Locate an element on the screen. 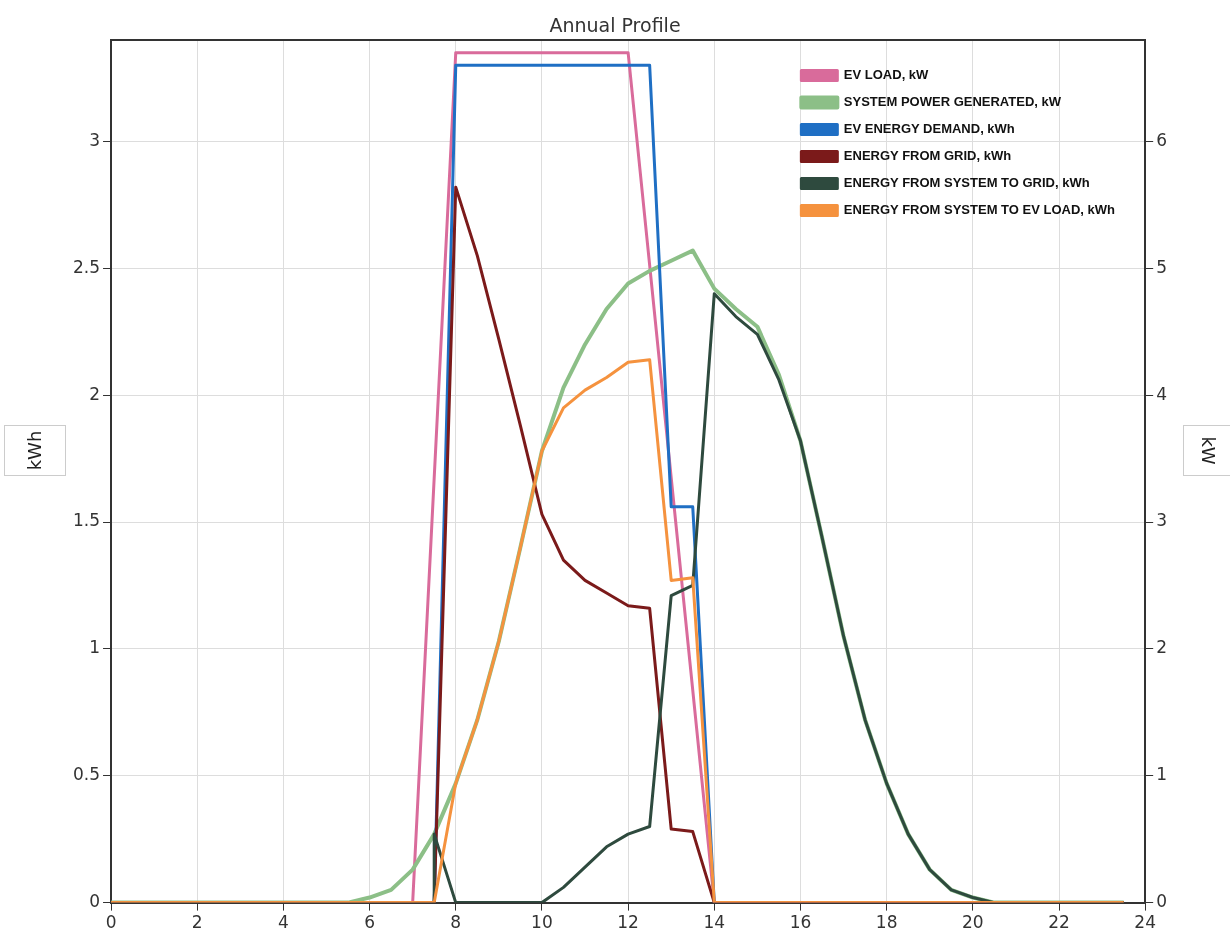 Image resolution: width=1230 pixels, height=941 pixels. y-tick-label: 3 is located at coordinates (95, 139).